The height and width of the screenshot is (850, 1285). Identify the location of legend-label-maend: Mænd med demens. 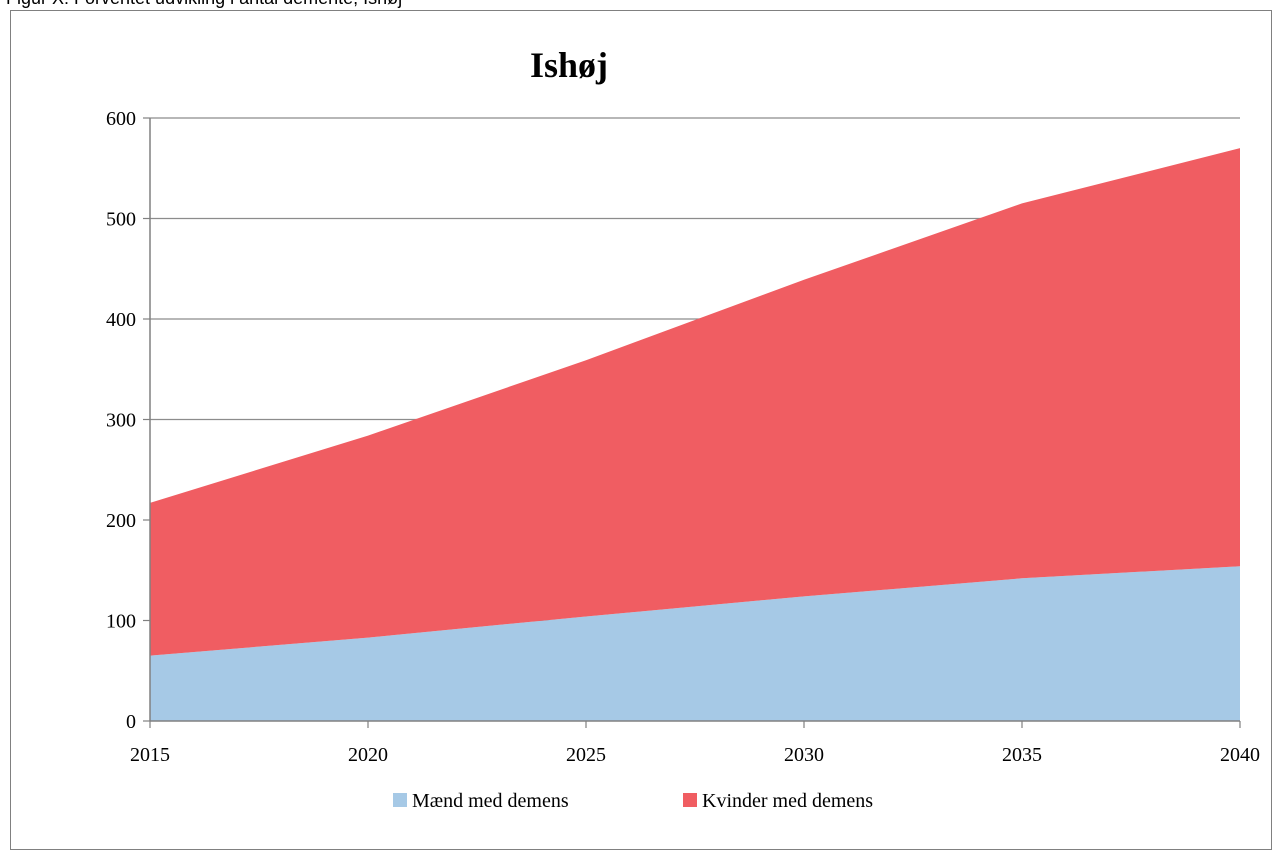
(490, 801).